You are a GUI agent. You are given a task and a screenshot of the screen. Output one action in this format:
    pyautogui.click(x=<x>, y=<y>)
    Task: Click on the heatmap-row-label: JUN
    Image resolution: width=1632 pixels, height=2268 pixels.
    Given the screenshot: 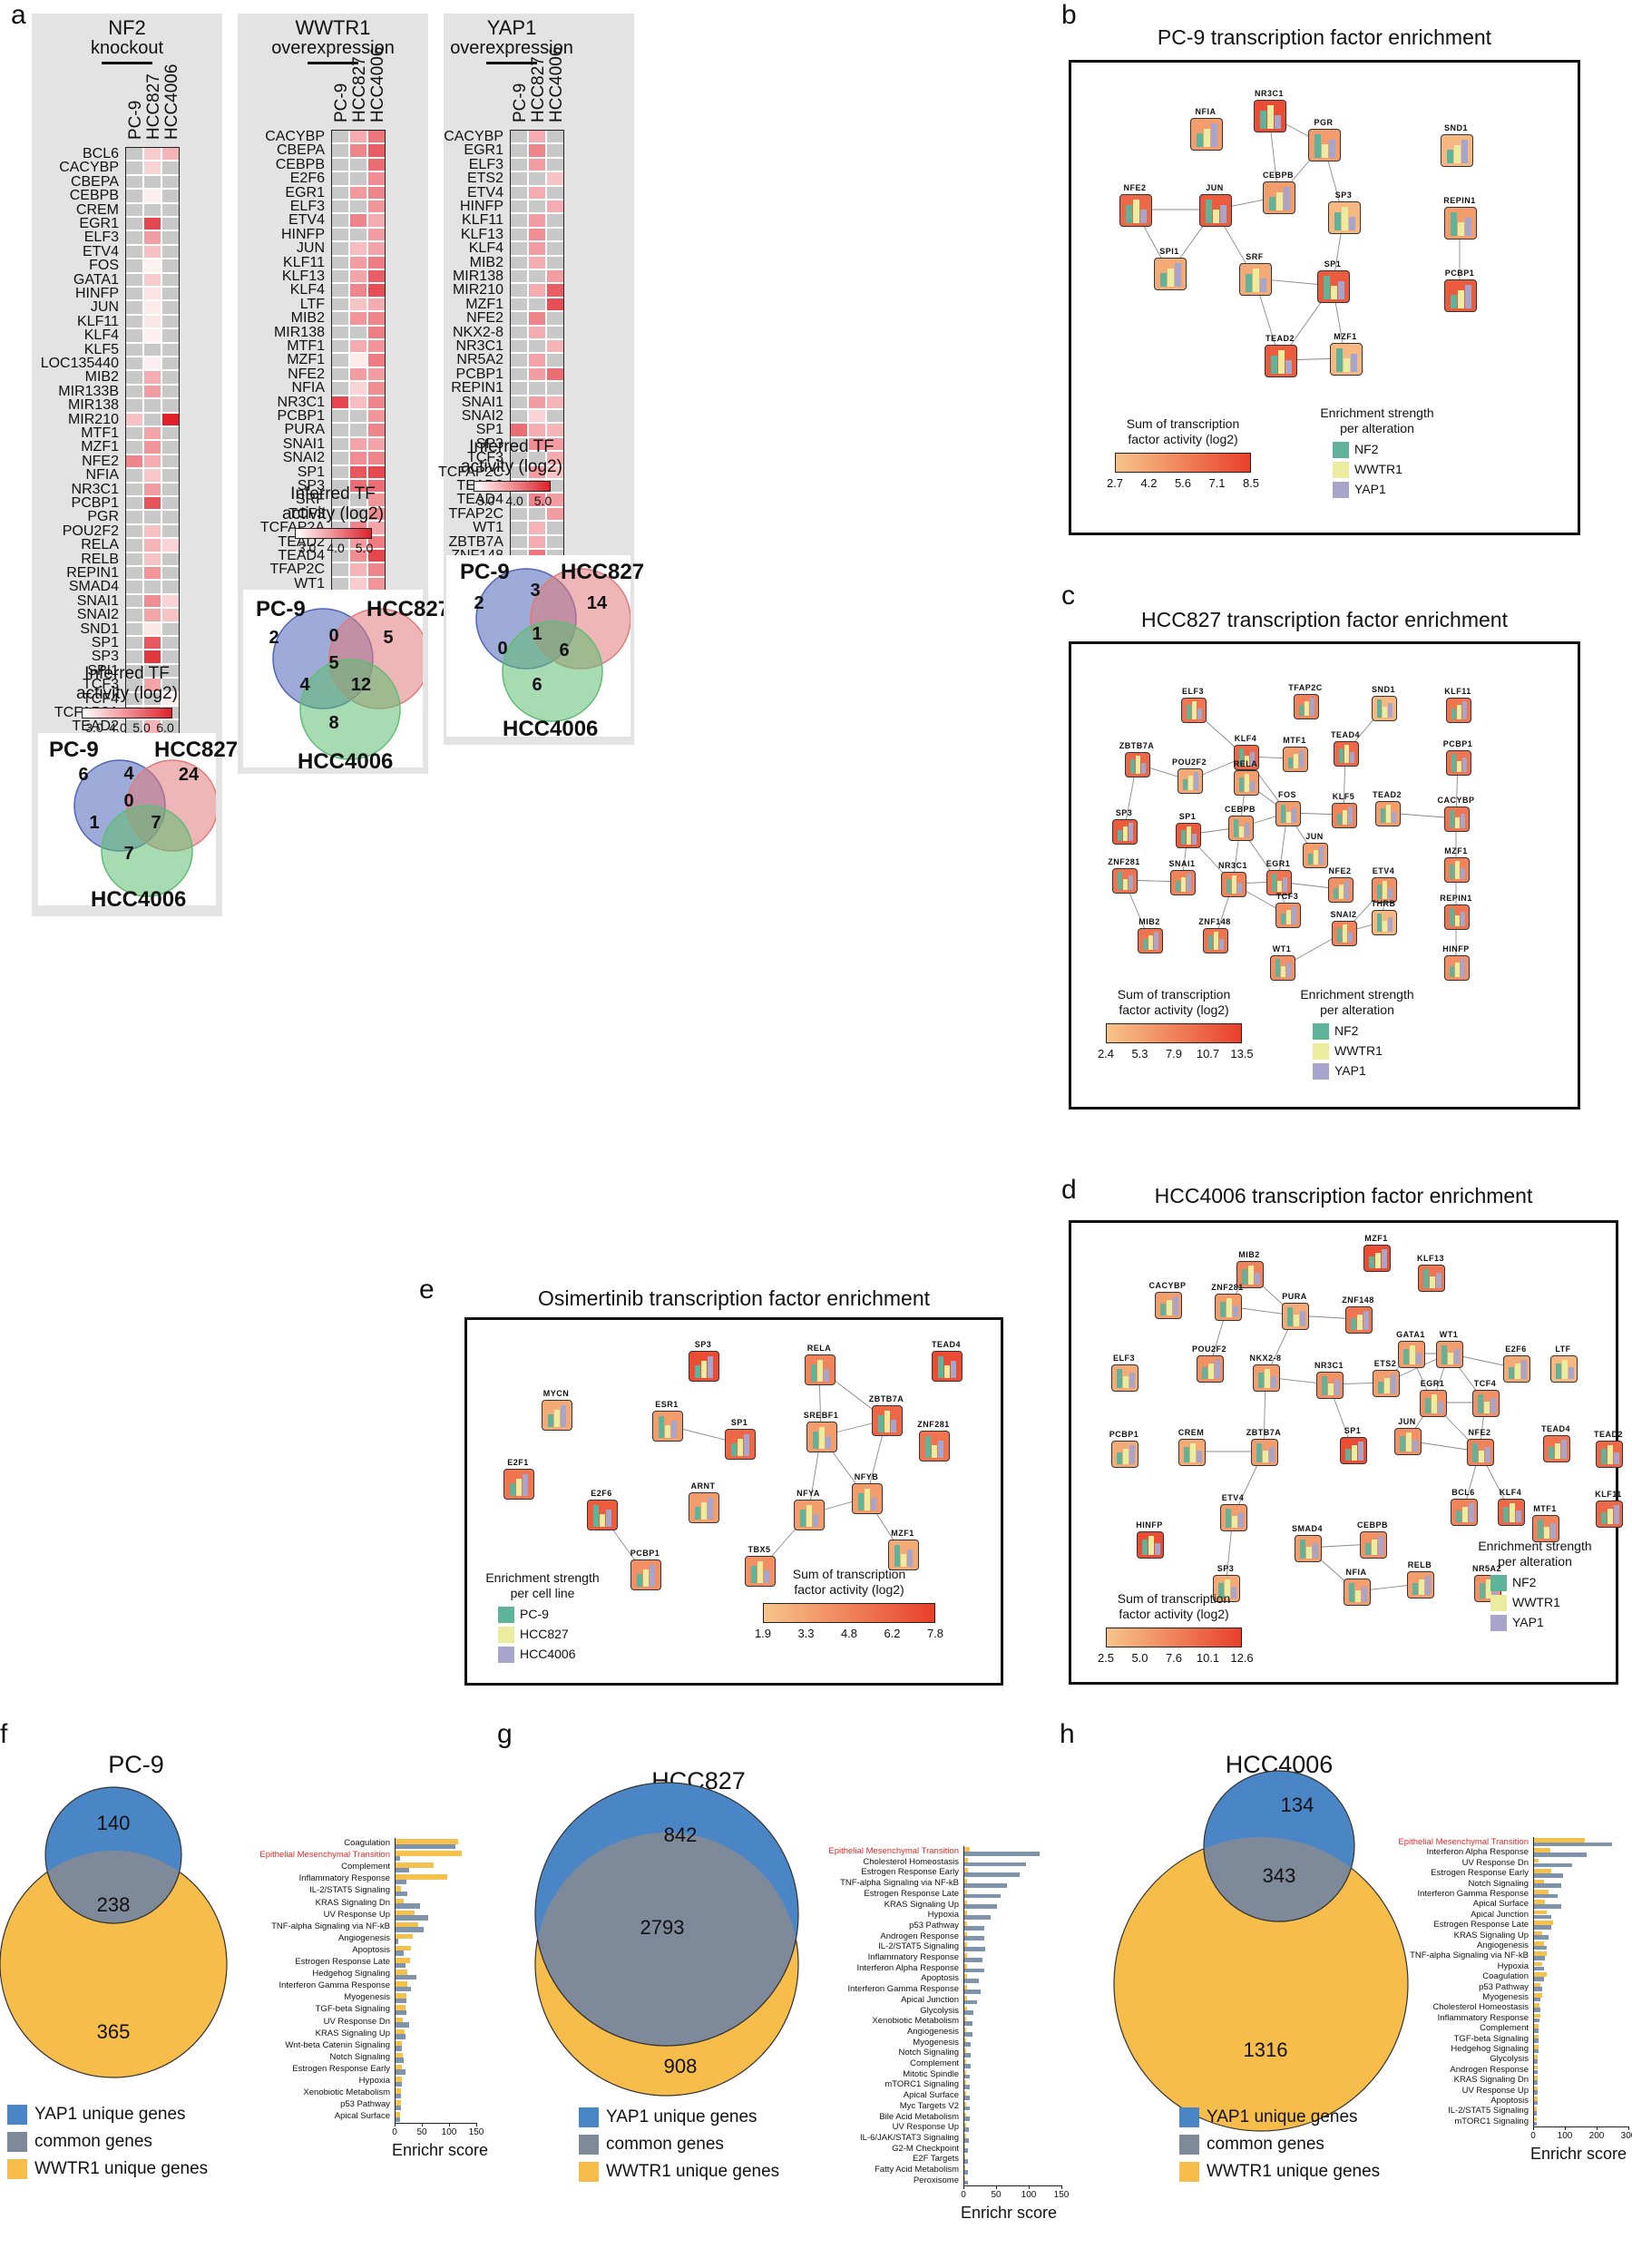 What is the action you would take?
    pyautogui.click(x=104, y=308)
    